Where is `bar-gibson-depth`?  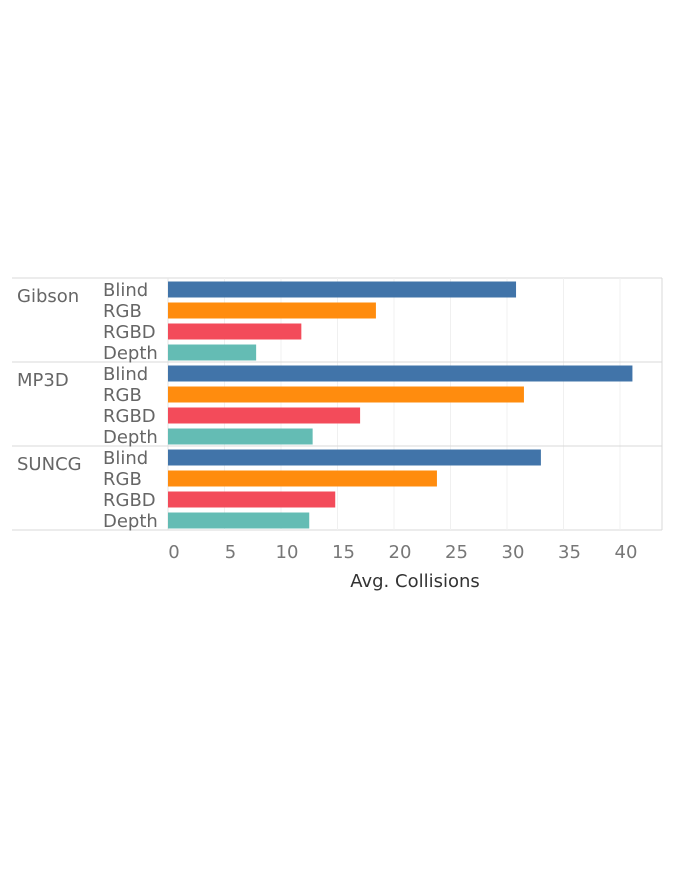 bar-gibson-depth is located at coordinates (212, 352).